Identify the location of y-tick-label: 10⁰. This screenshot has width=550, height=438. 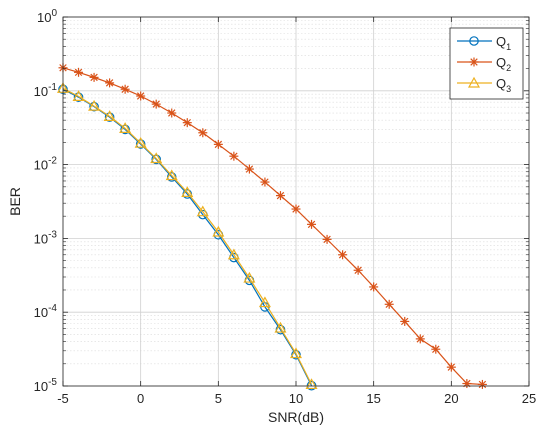
(47, 16).